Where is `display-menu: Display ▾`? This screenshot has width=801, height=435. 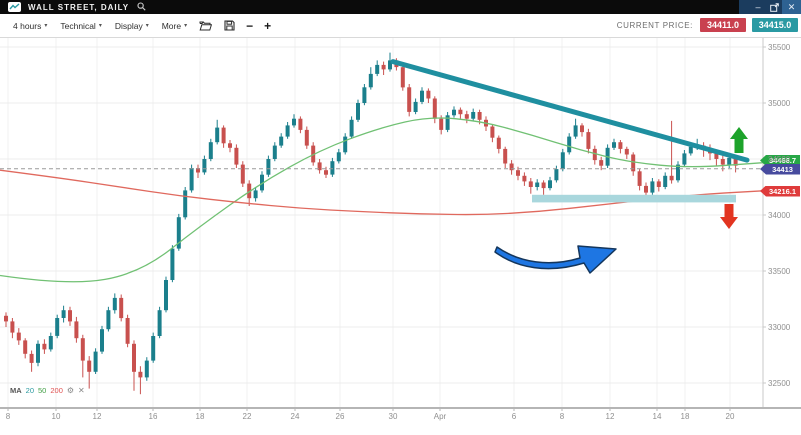 display-menu: Display ▾ is located at coordinates (132, 26).